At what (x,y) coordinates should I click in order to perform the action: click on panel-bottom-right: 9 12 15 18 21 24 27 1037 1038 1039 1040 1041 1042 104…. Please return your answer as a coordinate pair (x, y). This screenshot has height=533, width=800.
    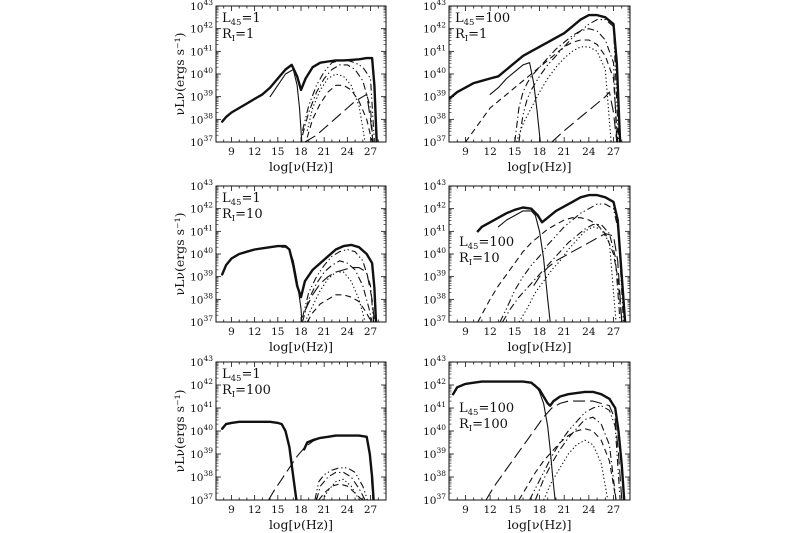
    Looking at the image, I should click on (527, 443).